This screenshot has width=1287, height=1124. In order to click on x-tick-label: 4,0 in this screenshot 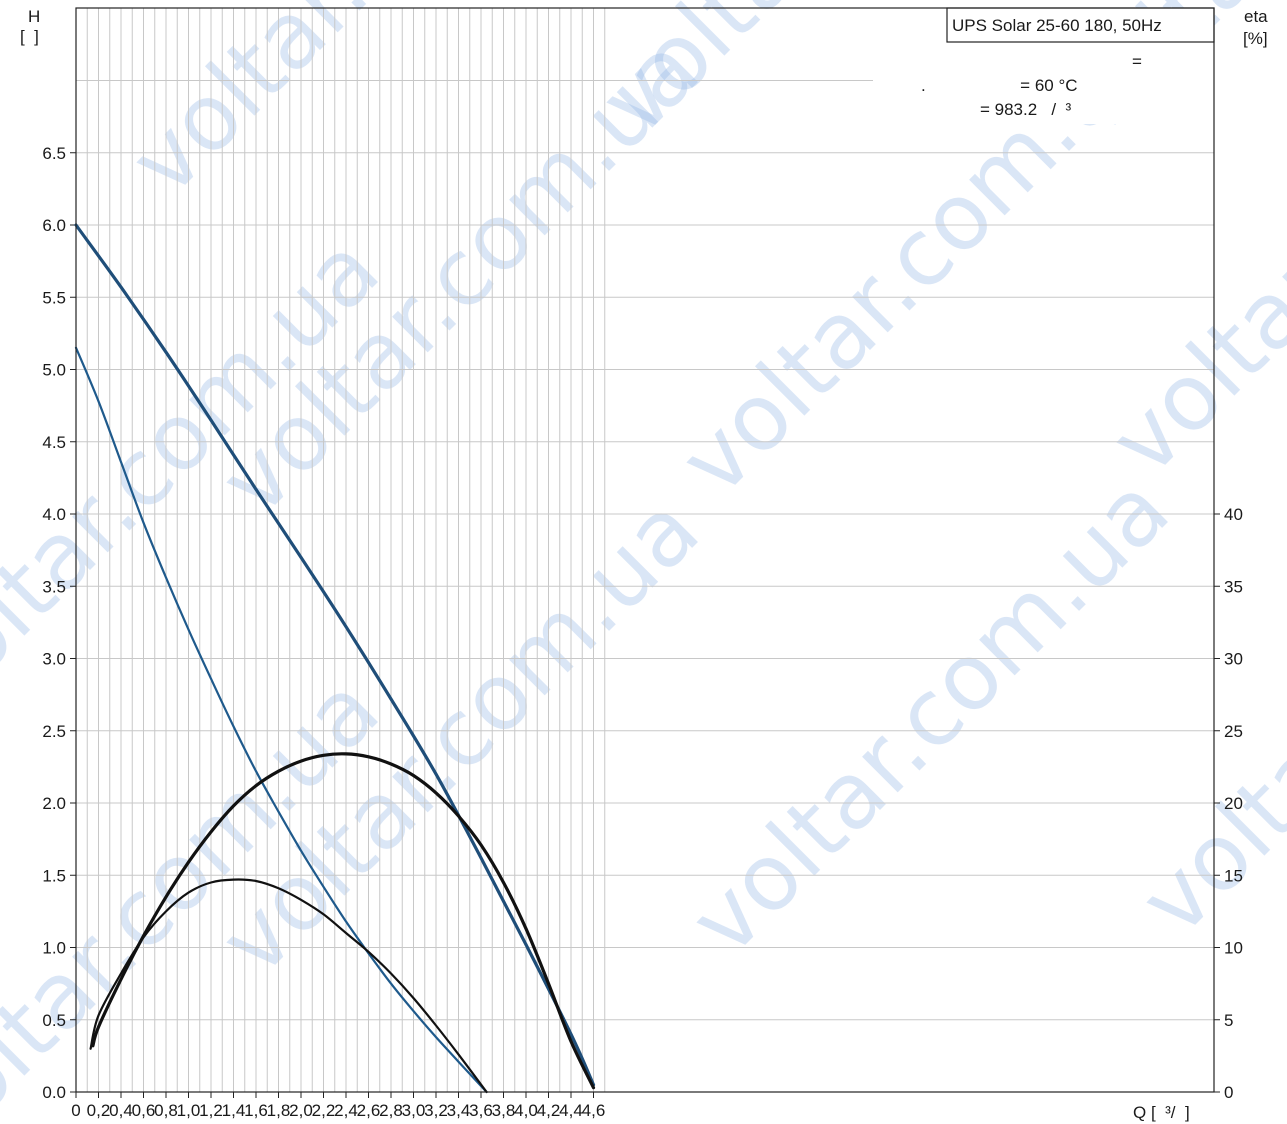, I will do `click(526, 1110)`.